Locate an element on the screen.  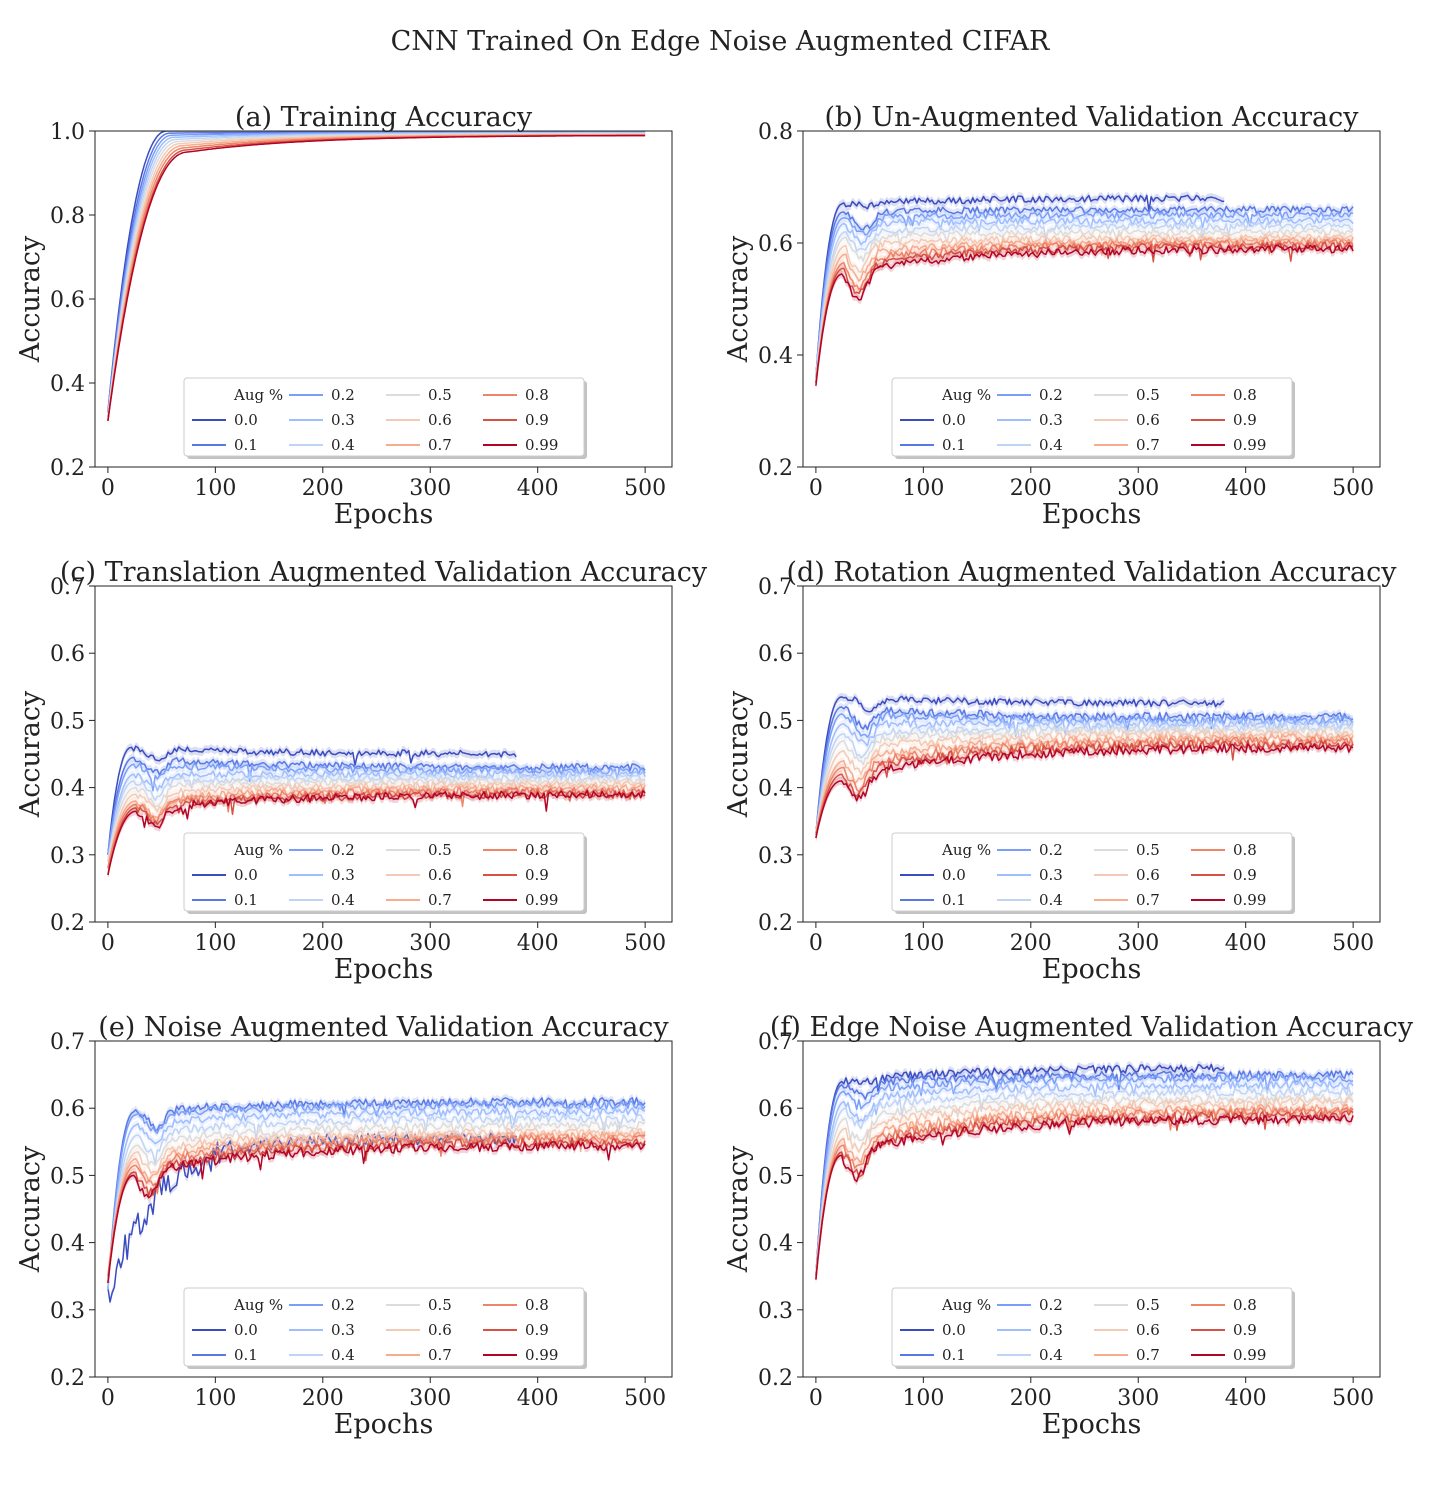
chart-title: (b) Un-Augmented Validation Accuracy is located at coordinates (1091, 117).